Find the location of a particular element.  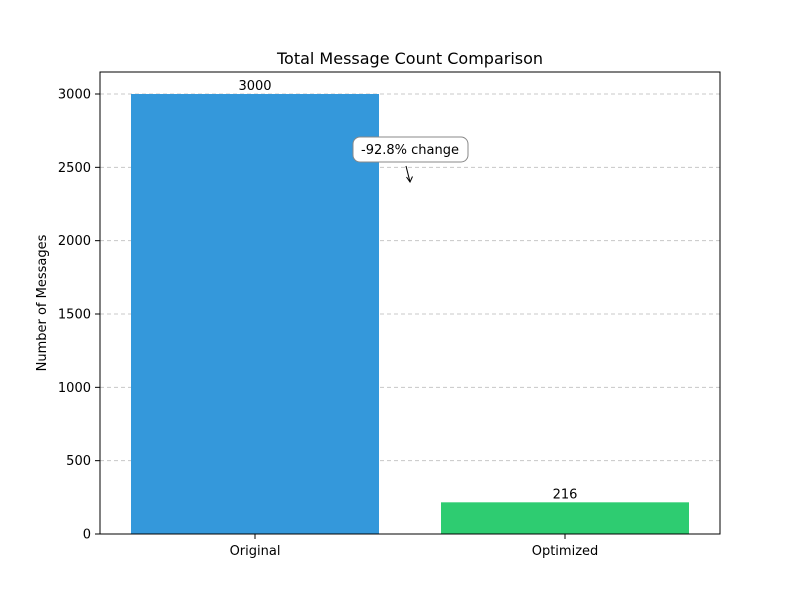

y-tick-label: 2500 is located at coordinates (74, 168).